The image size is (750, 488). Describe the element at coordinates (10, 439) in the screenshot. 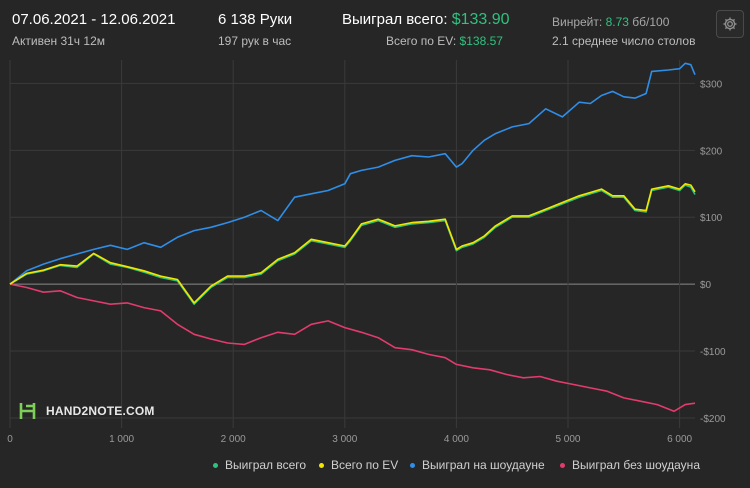

I see `x-tick-label: 0` at that location.